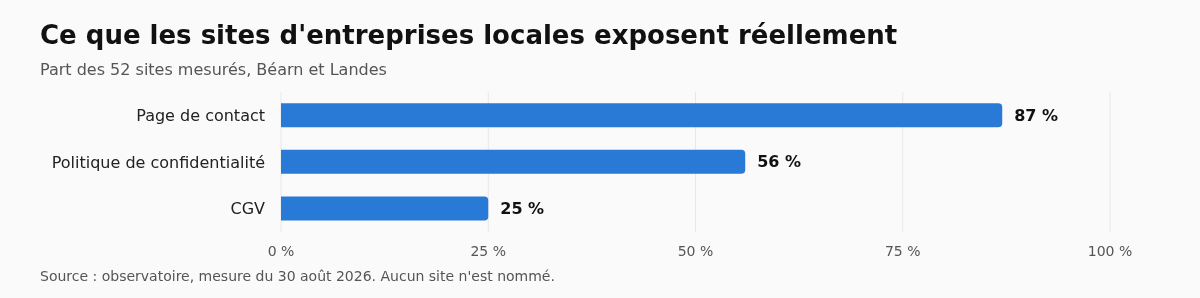 Image resolution: width=1200 pixels, height=298 pixels. What do you see at coordinates (248, 209) in the screenshot?
I see `y-tick-label: CGV` at bounding box center [248, 209].